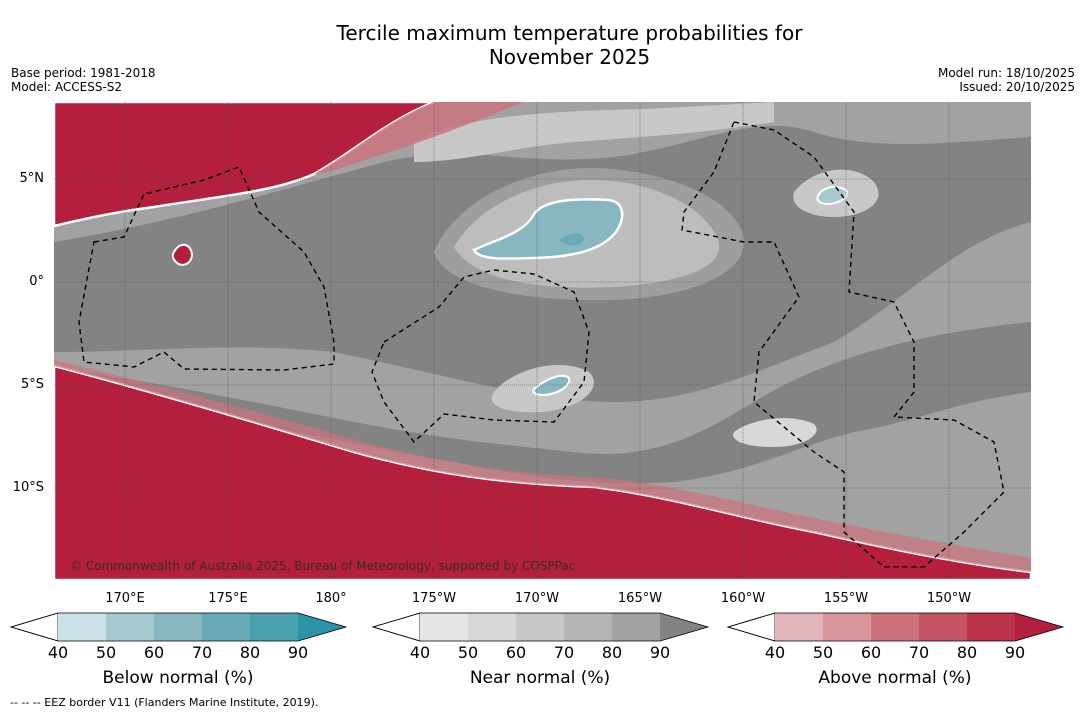 Image resolution: width=1085 pixels, height=713 pixels. What do you see at coordinates (871, 652) in the screenshot?
I see `cb3-tick-60: 60` at bounding box center [871, 652].